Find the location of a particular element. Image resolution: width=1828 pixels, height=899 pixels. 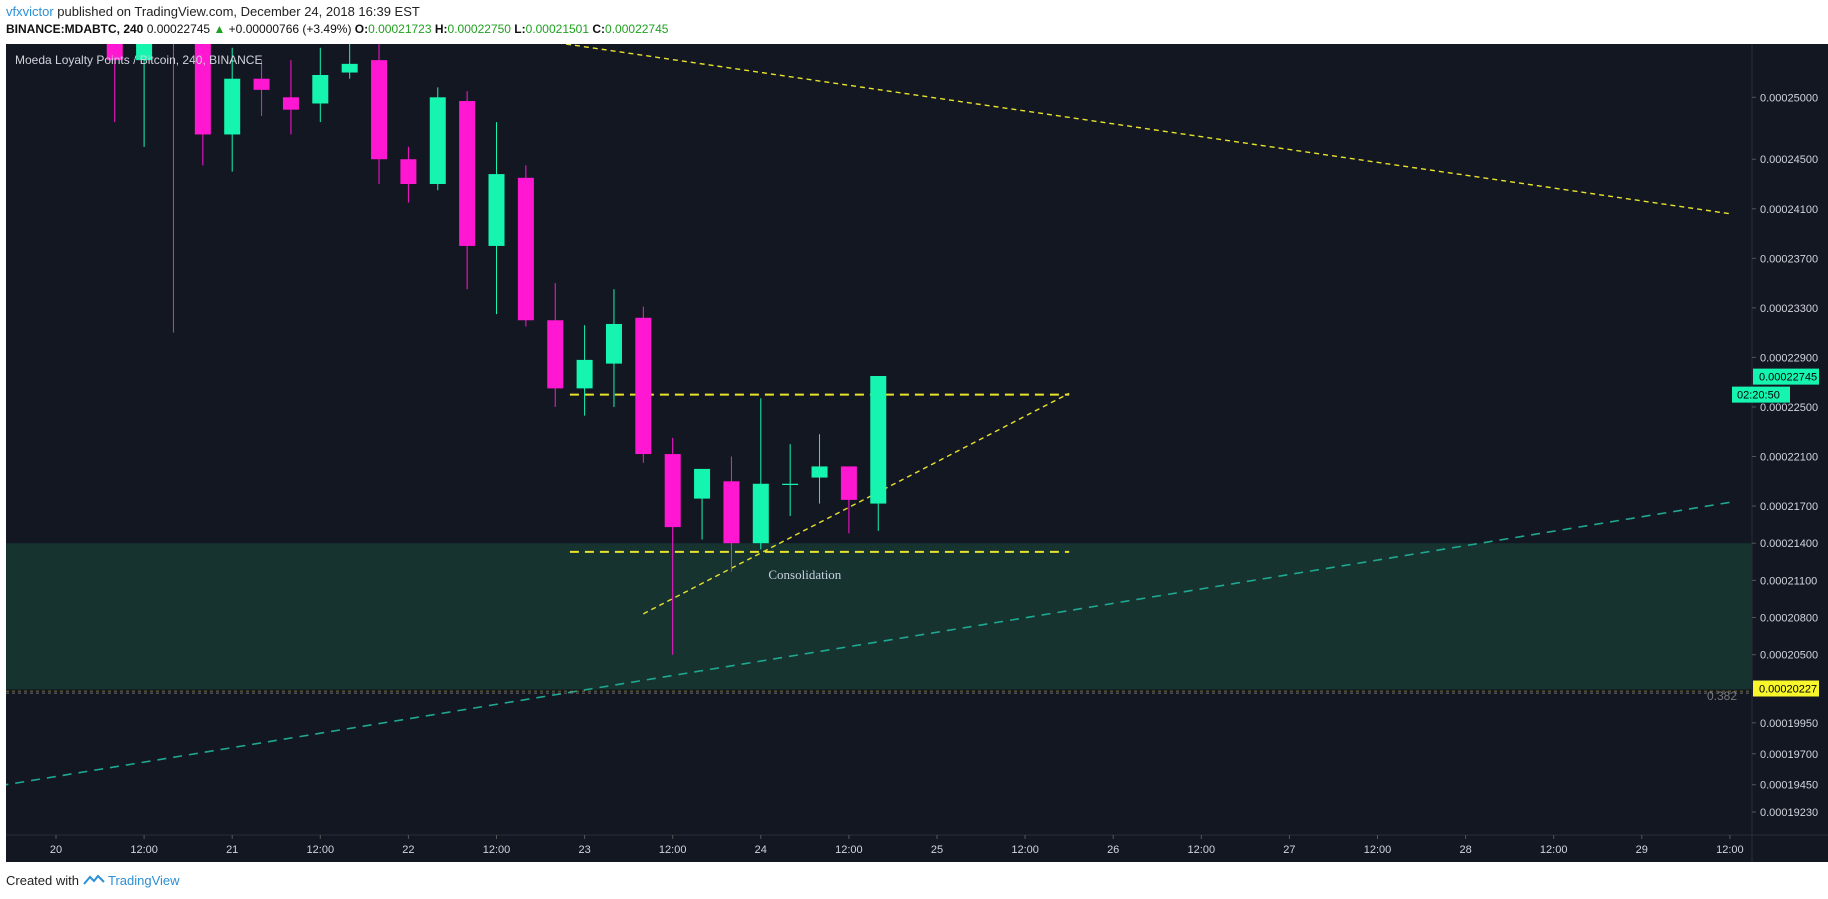

consolidation-label: Consolidation is located at coordinates (804, 574).